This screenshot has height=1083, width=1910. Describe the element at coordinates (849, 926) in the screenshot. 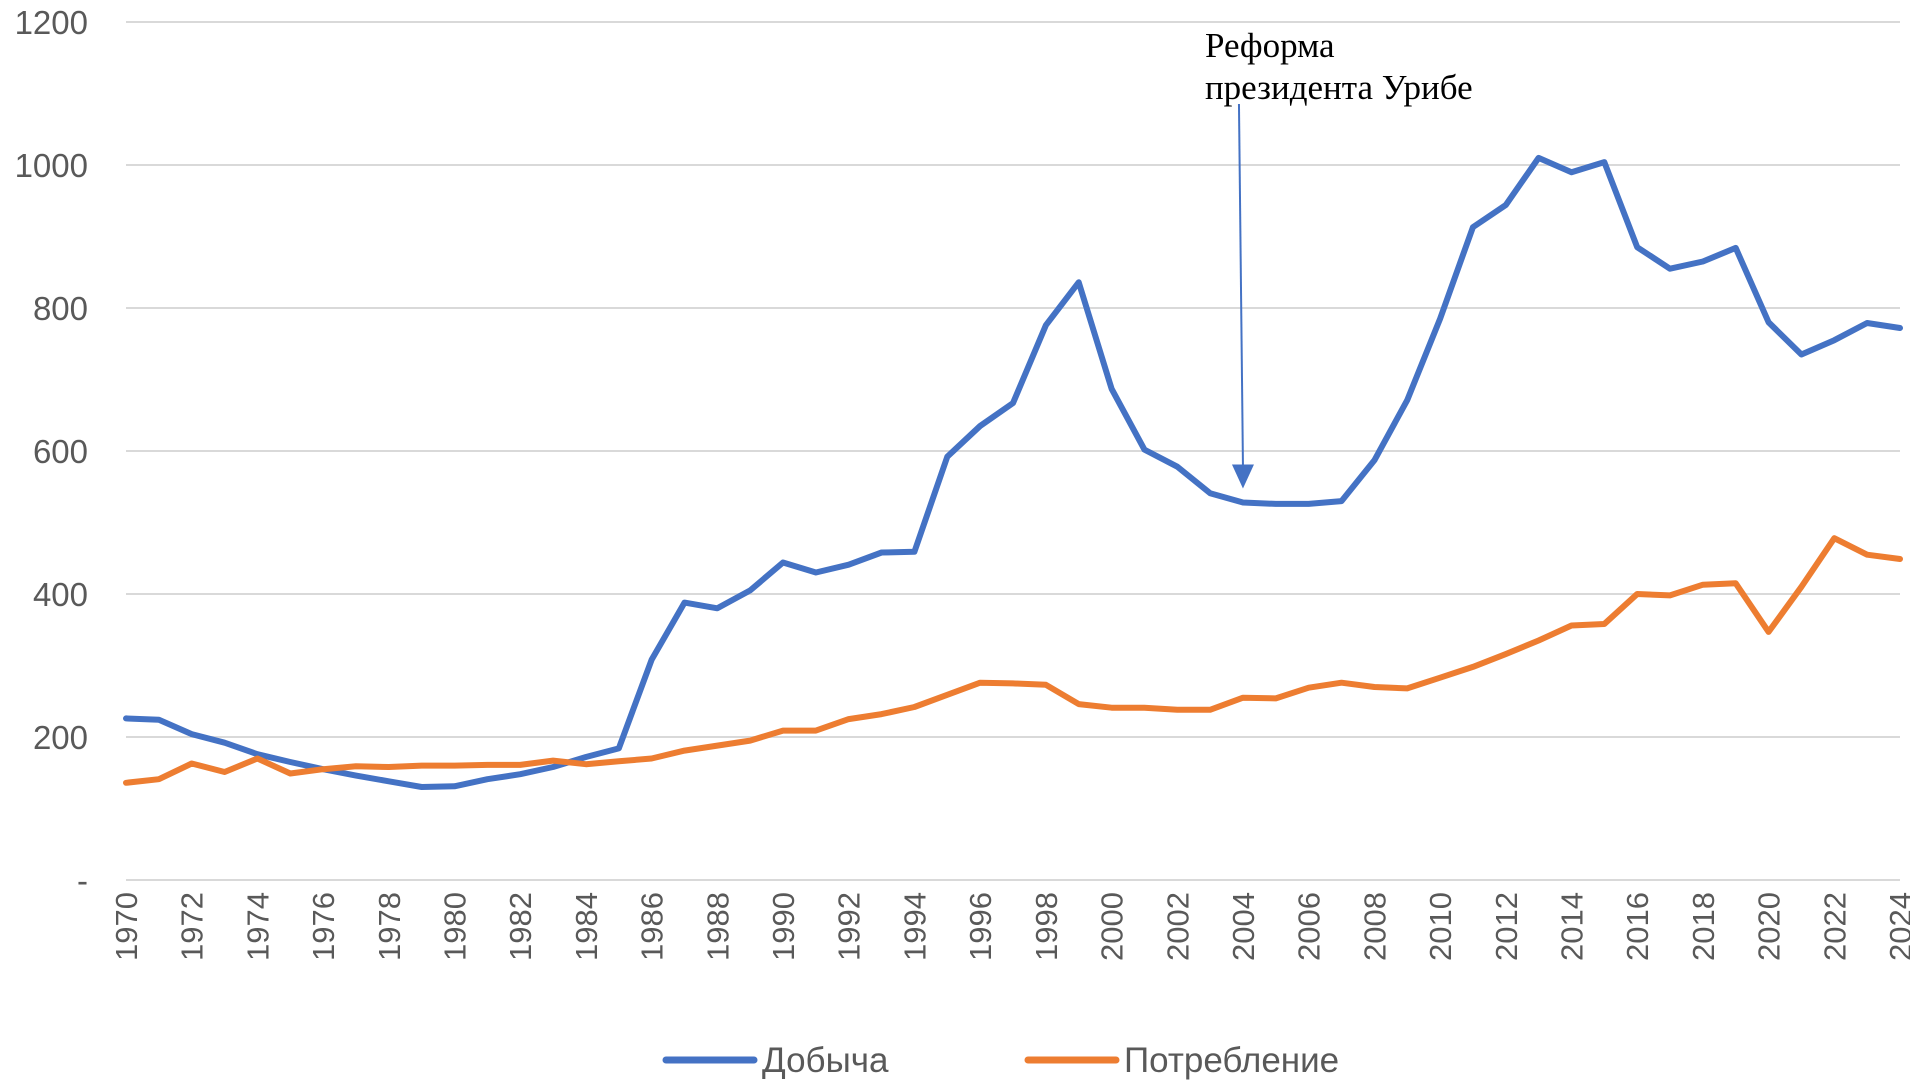

I see `x-tick-label: 1992` at that location.